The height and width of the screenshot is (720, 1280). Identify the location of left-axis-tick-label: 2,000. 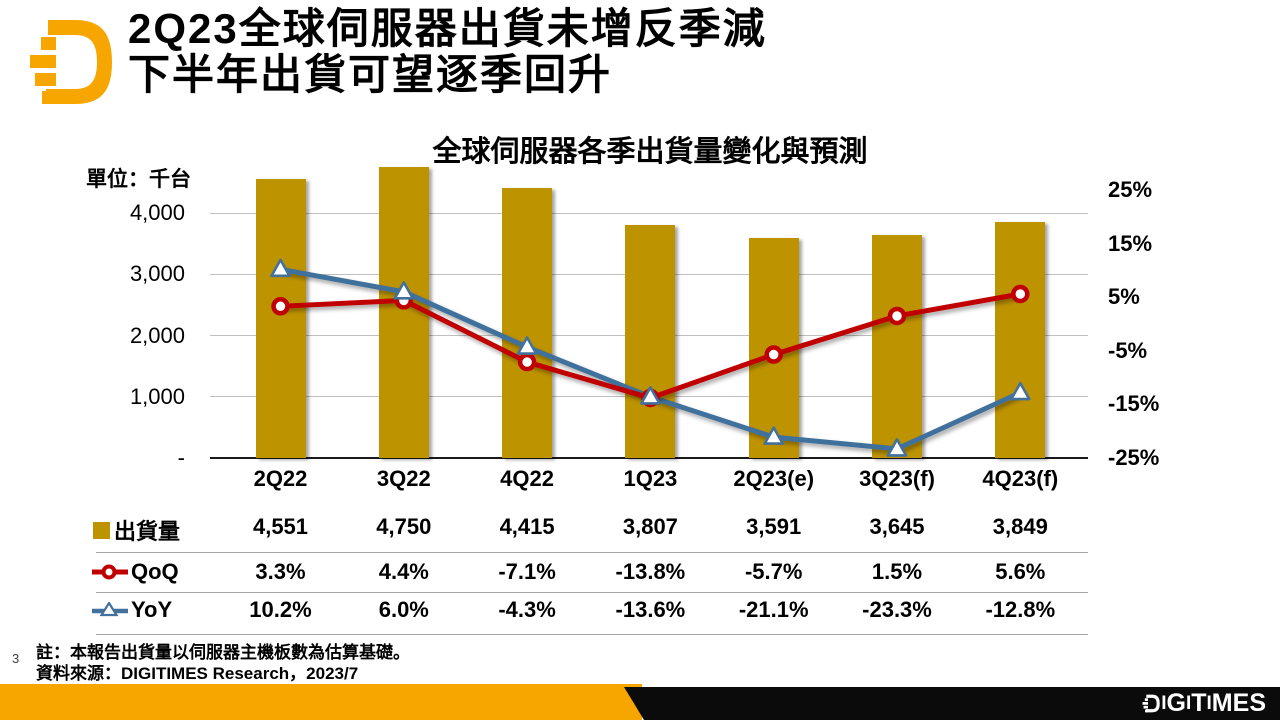
(157, 335).